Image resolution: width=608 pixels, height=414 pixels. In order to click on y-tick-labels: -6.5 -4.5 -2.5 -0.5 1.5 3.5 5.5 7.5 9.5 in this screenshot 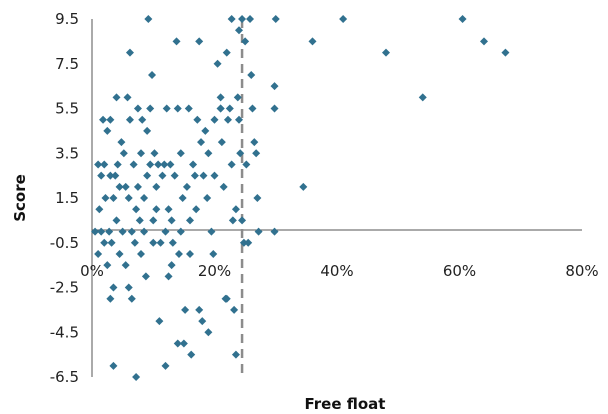, I will do `click(64, 198)`.